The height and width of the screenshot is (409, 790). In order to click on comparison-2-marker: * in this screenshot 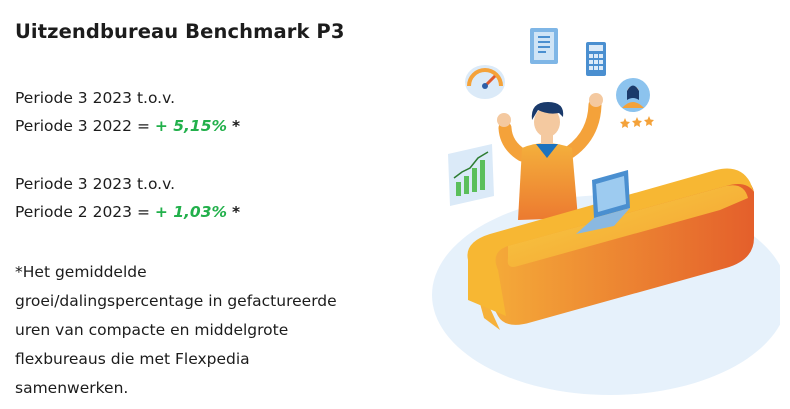, I will do `click(236, 212)`.